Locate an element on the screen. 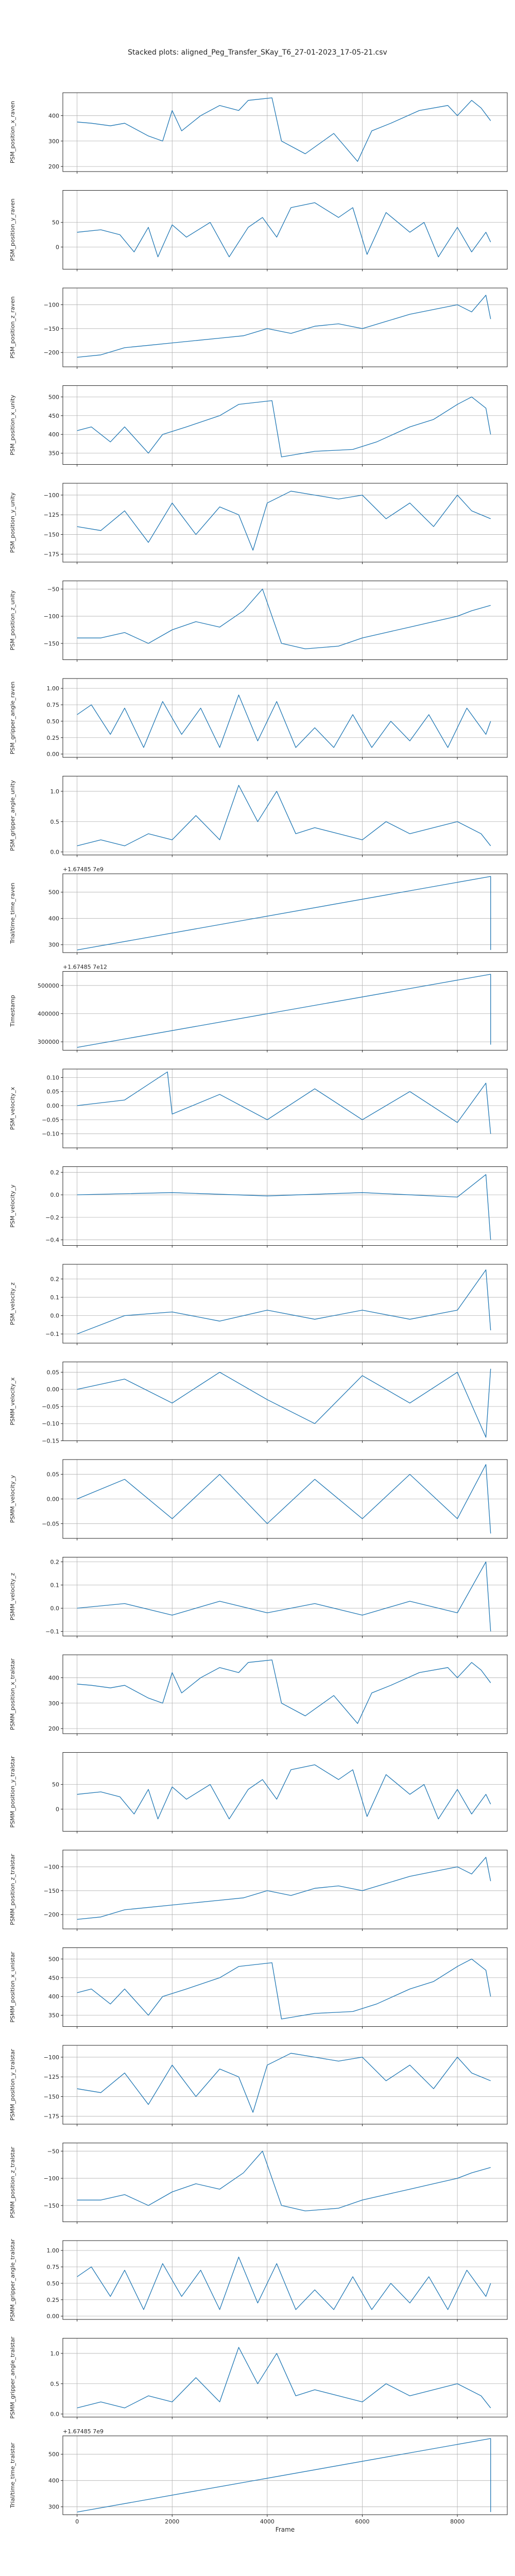 The width and height of the screenshot is (515, 2576). y-tick-label: 200 is located at coordinates (54, 1728).